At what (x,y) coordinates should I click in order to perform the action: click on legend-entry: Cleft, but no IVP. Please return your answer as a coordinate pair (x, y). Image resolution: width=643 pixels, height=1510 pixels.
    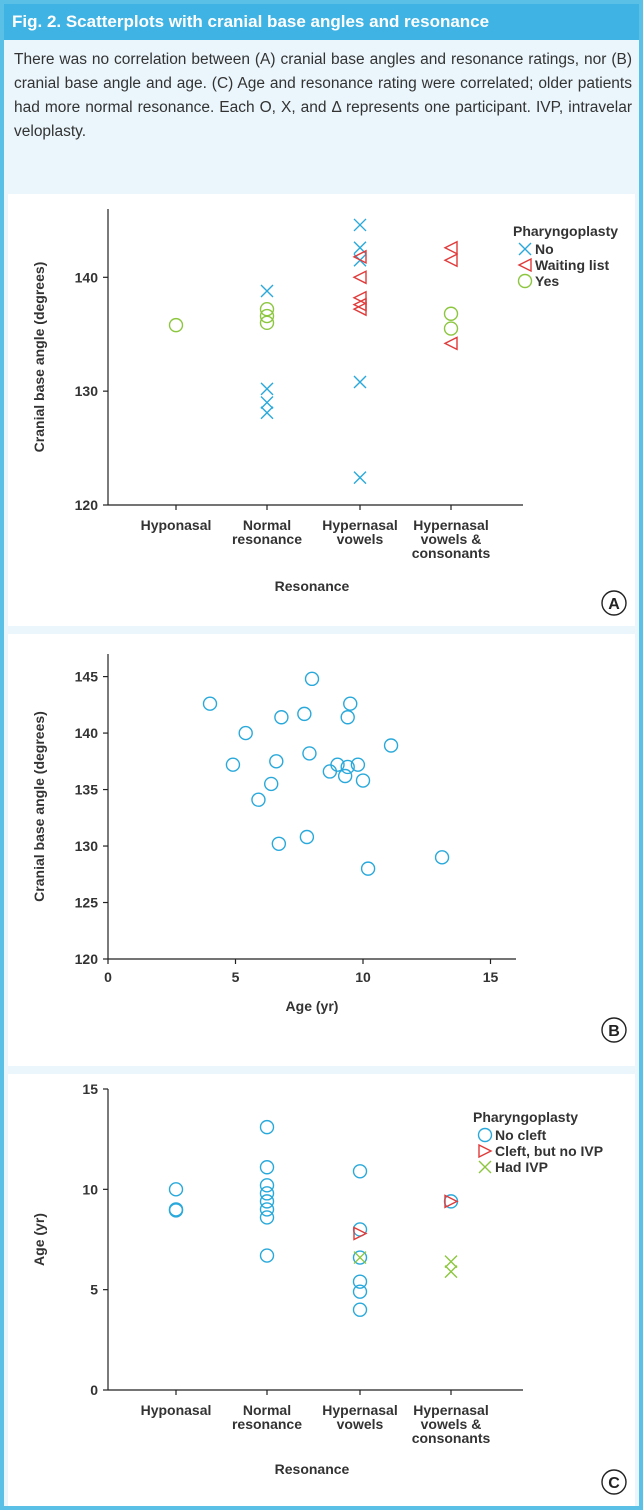
    Looking at the image, I should click on (549, 1151).